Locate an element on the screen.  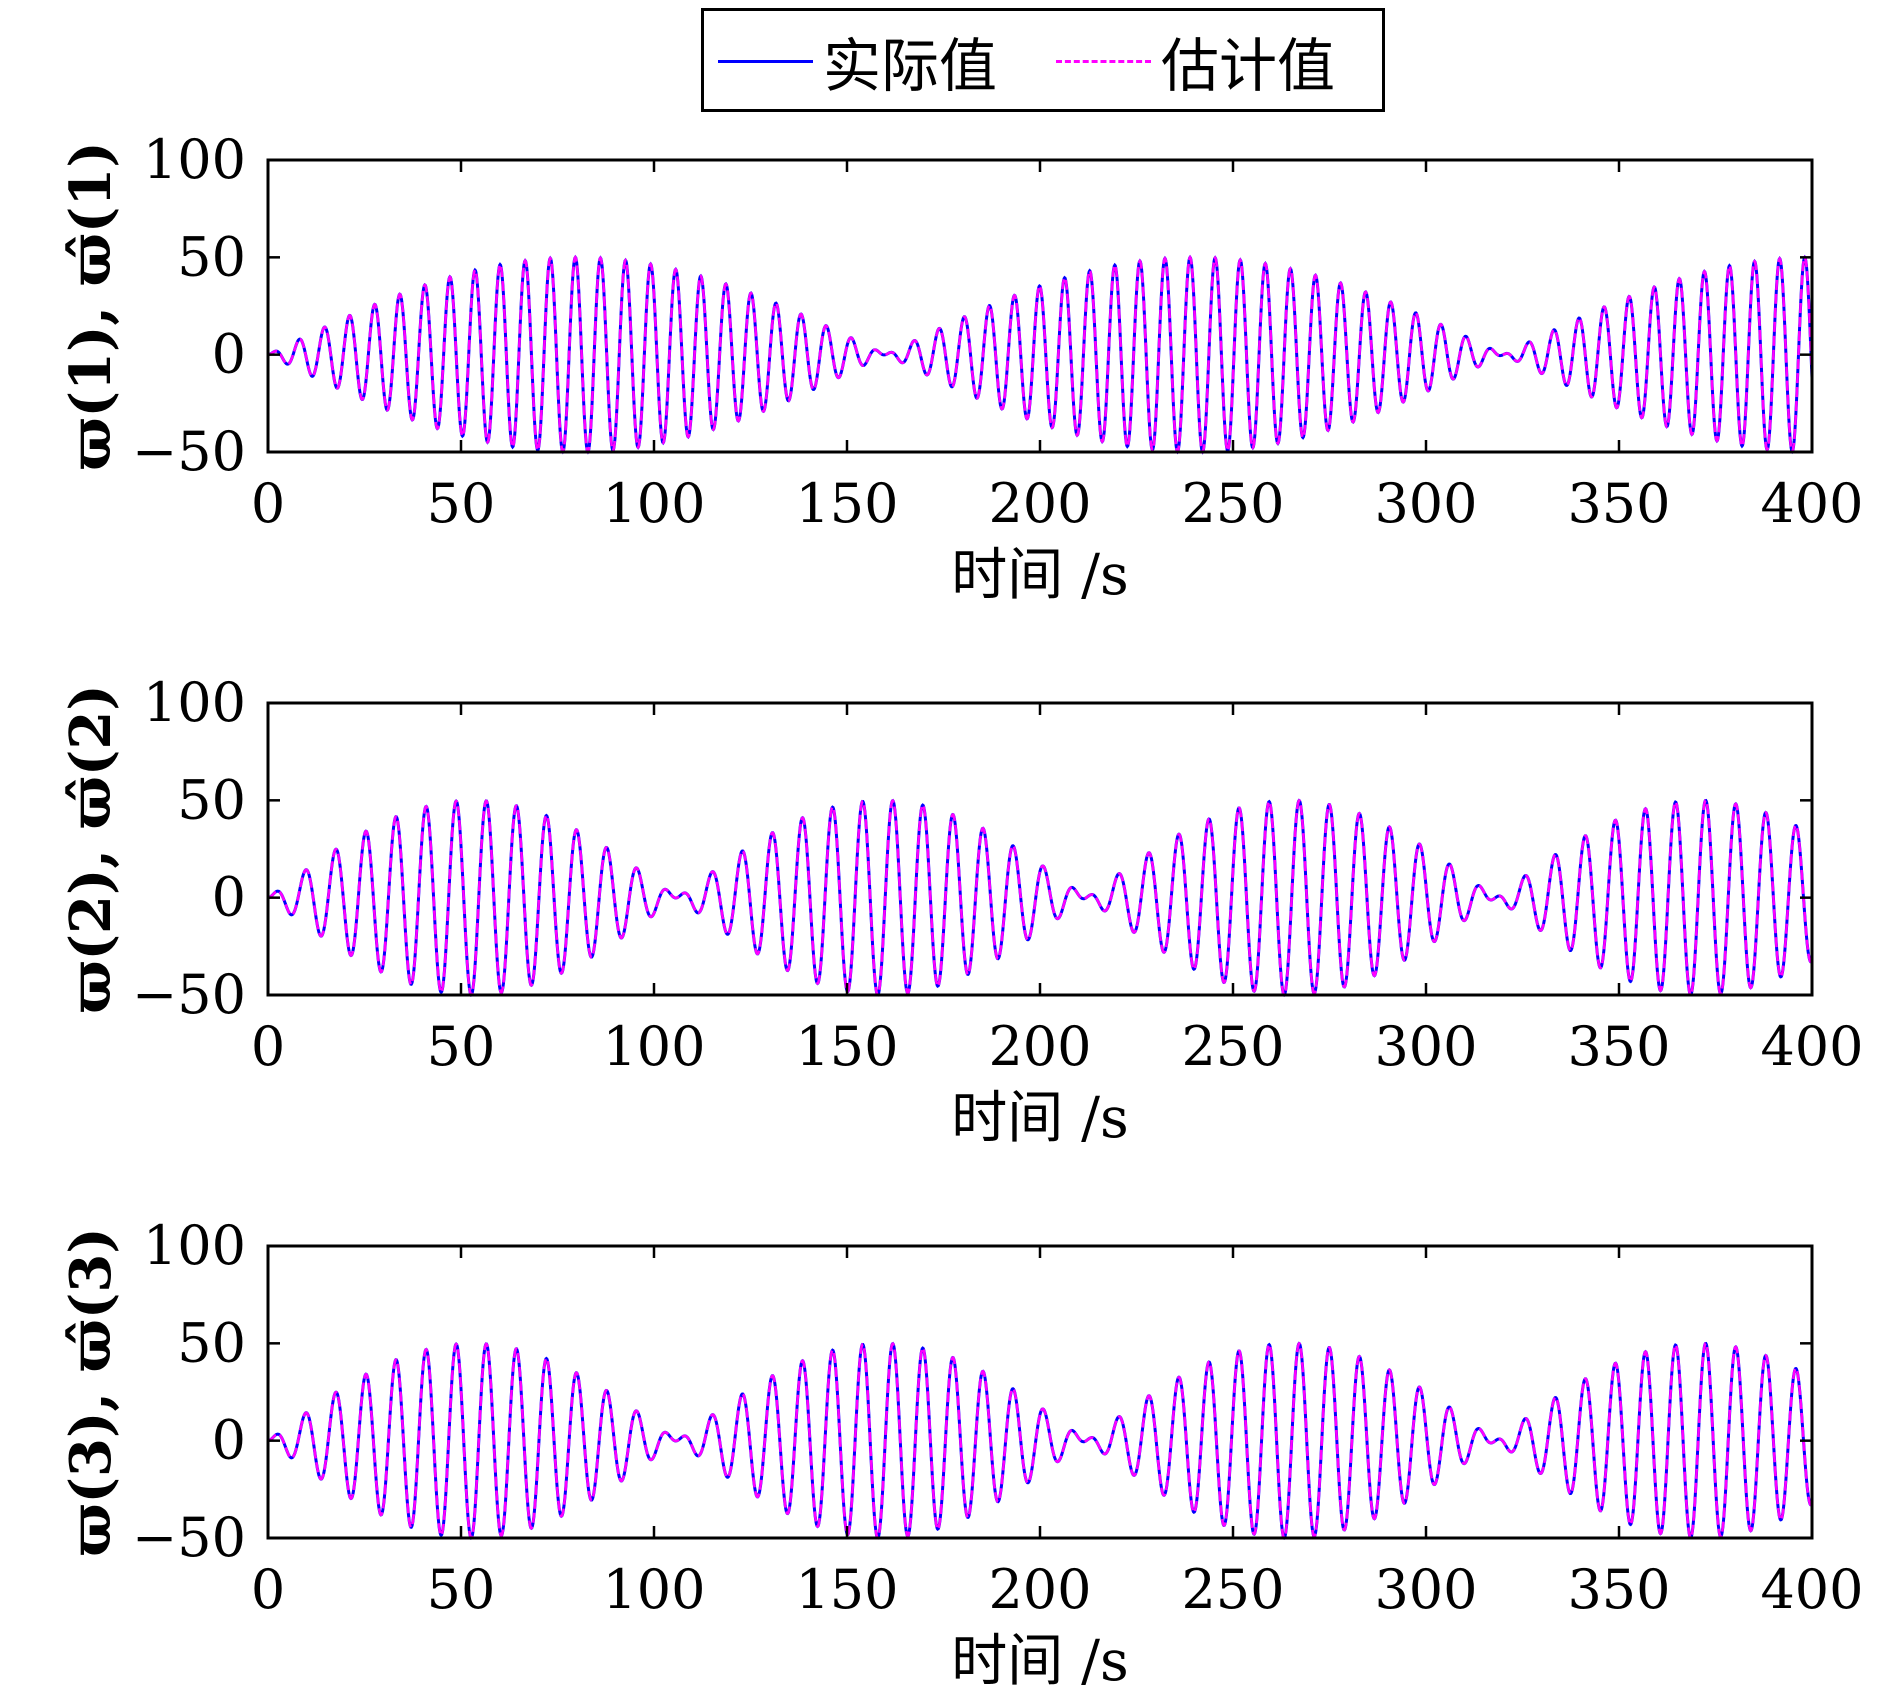
legend-entry-actual: 实际值 is located at coordinates (857, 64).